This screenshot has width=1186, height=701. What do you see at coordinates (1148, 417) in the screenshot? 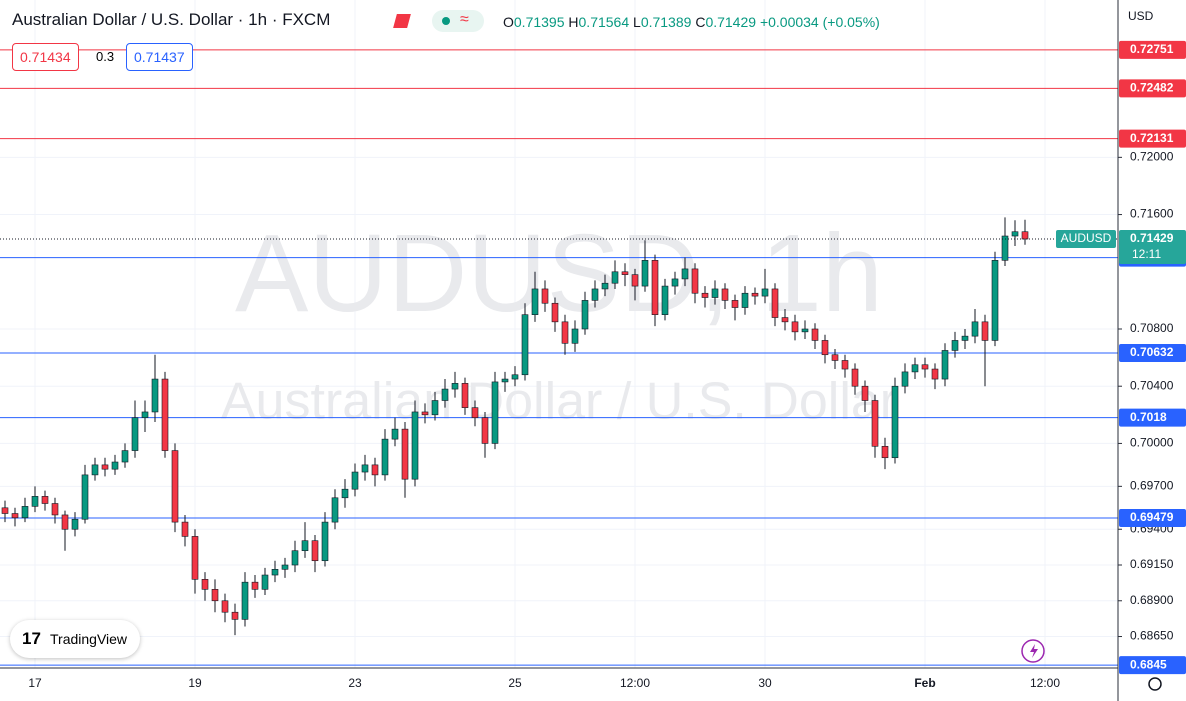
I see `level-label: 0.7018` at bounding box center [1148, 417].